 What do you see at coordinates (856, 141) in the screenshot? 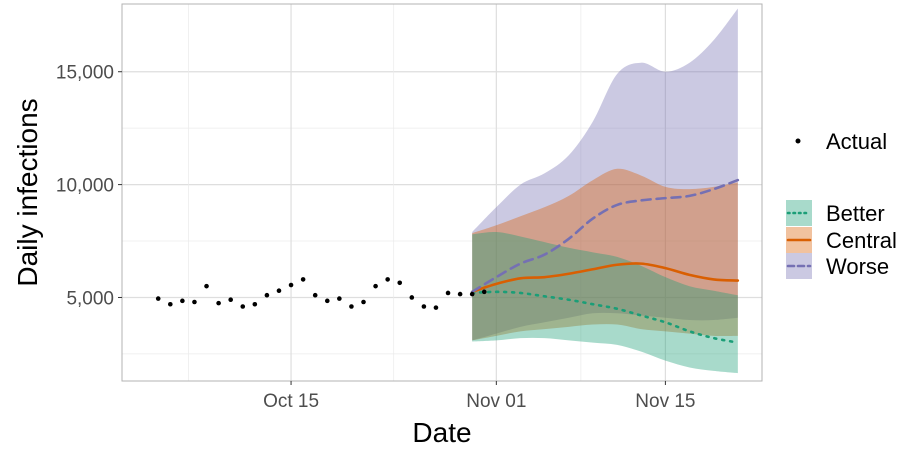
I see `legend-label-actual: Actual` at bounding box center [856, 141].